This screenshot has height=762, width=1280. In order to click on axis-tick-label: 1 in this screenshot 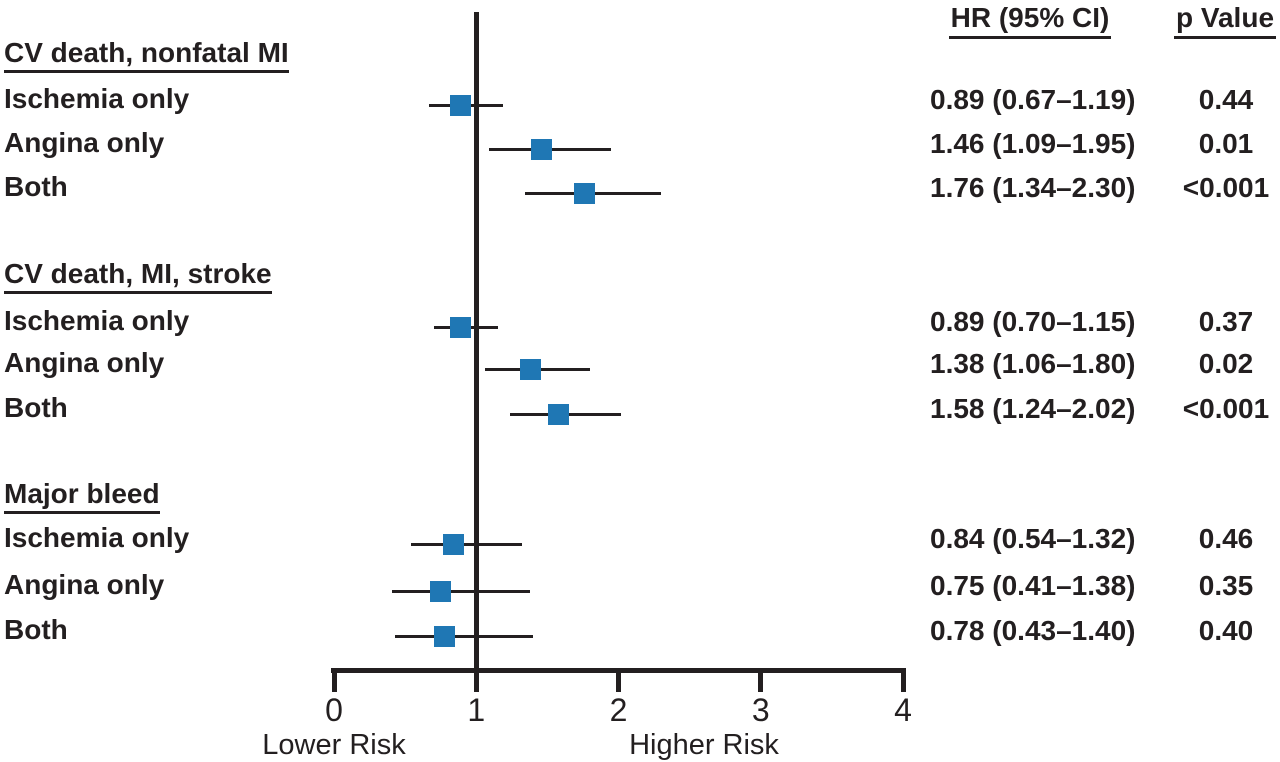, I will do `click(476, 710)`.